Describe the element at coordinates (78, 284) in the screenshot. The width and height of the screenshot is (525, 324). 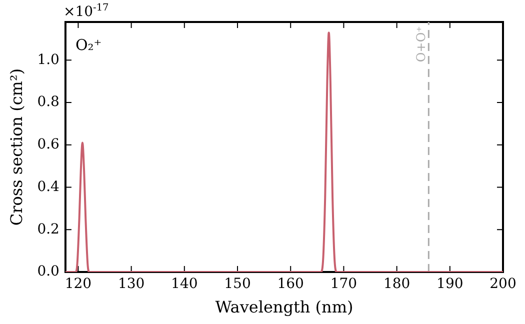
I see `x-tick-label: 120` at that location.